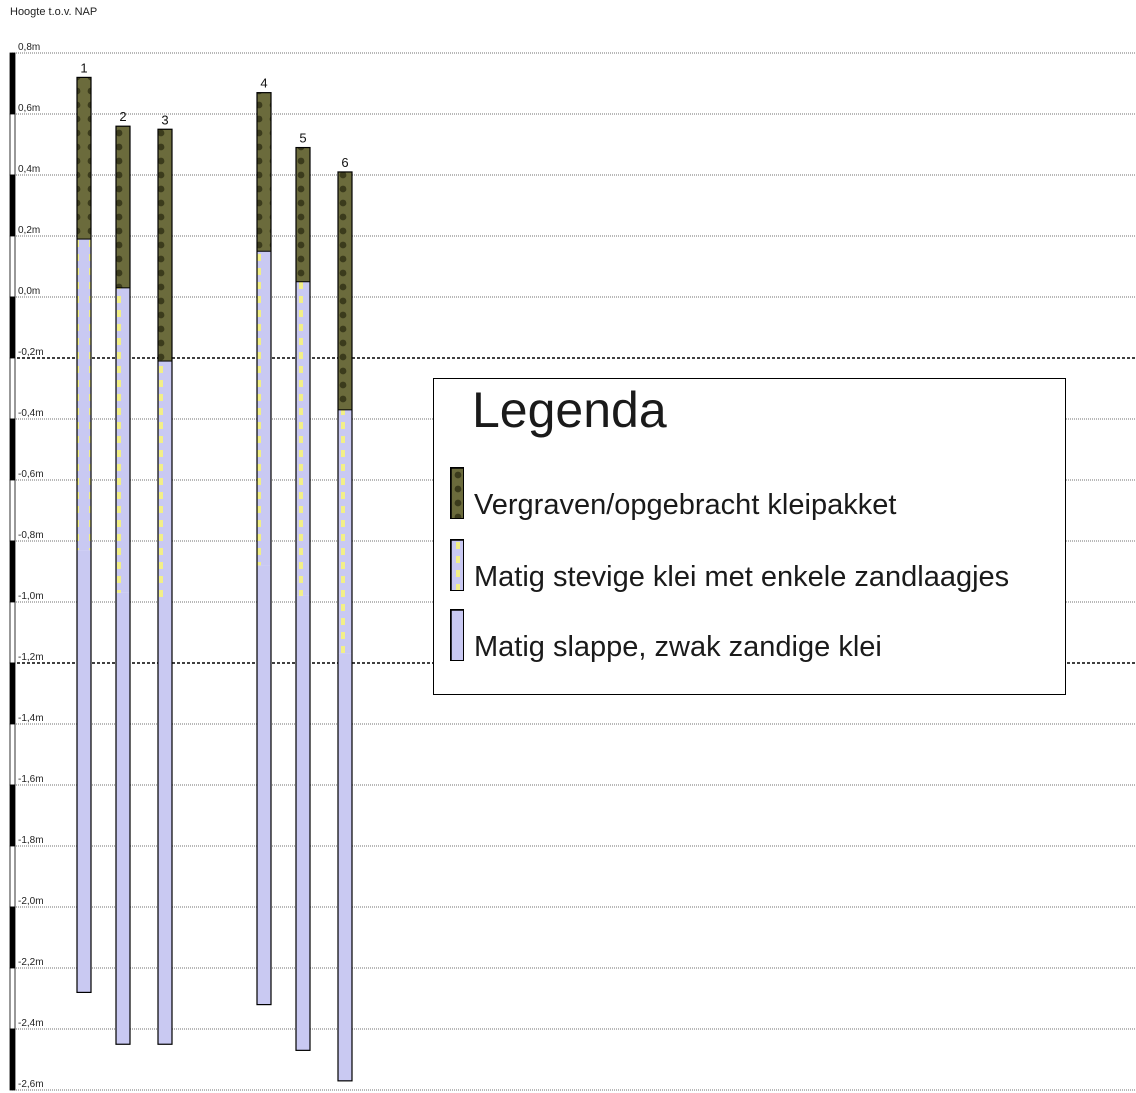  I want to click on legend-title: Legenda, so click(569, 410).